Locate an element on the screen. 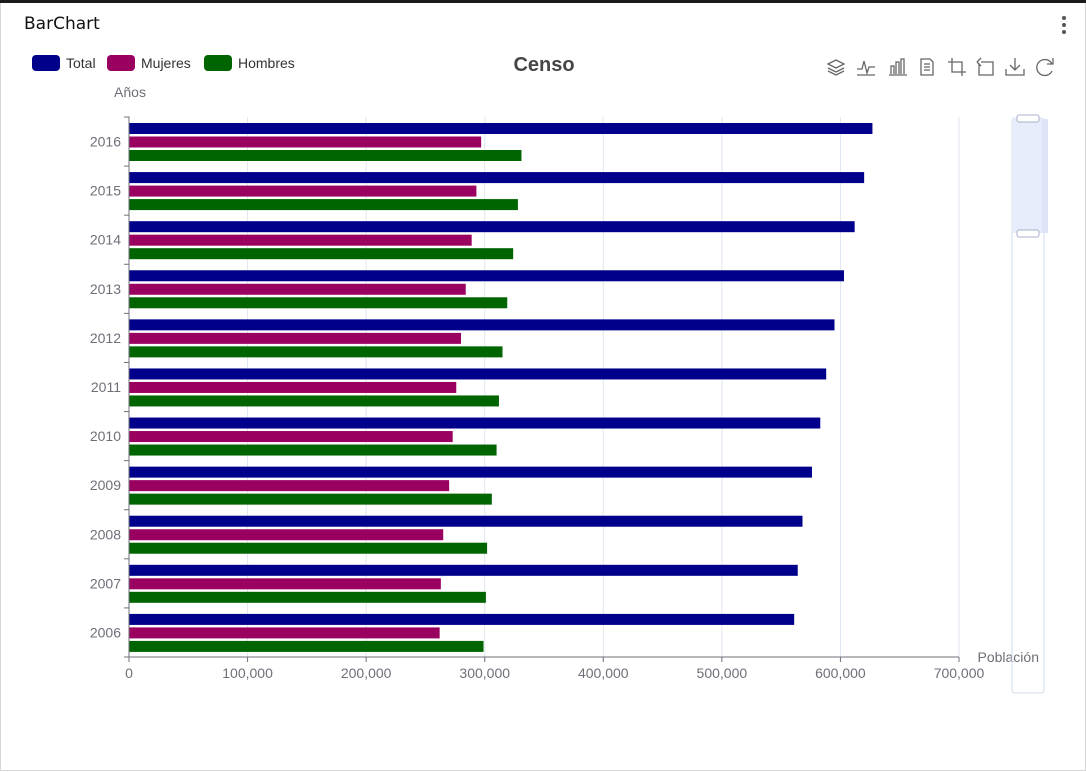 This screenshot has height=772, width=1086. zoom-selection is located at coordinates (1028, 175).